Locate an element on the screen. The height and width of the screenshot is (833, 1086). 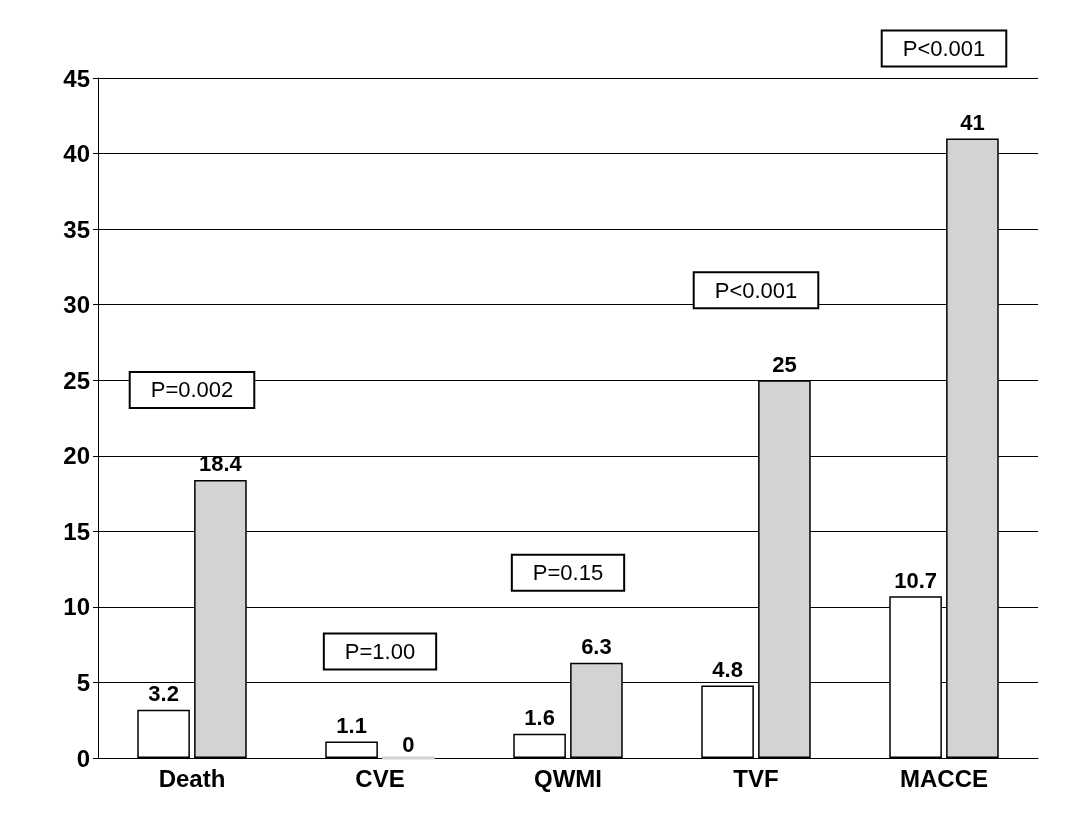
x-tick-label: TVF is located at coordinates (756, 778).